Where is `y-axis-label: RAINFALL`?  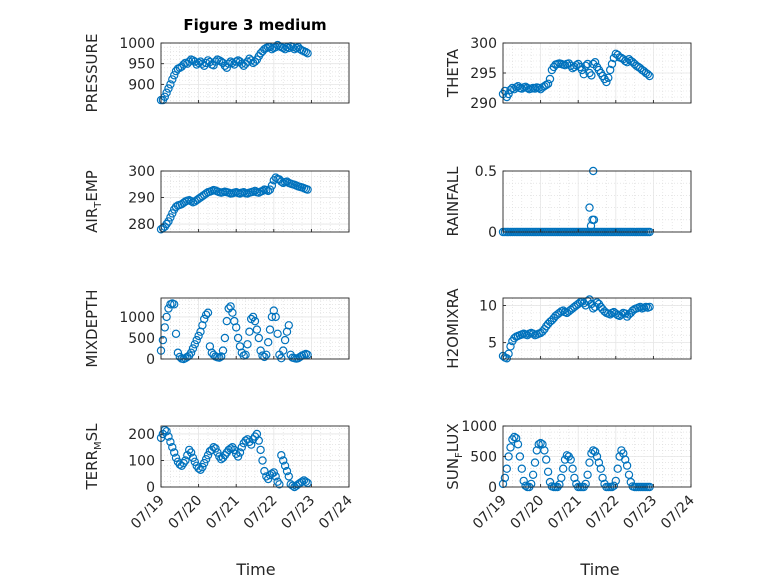 y-axis-label: RAINFALL is located at coordinates (453, 201).